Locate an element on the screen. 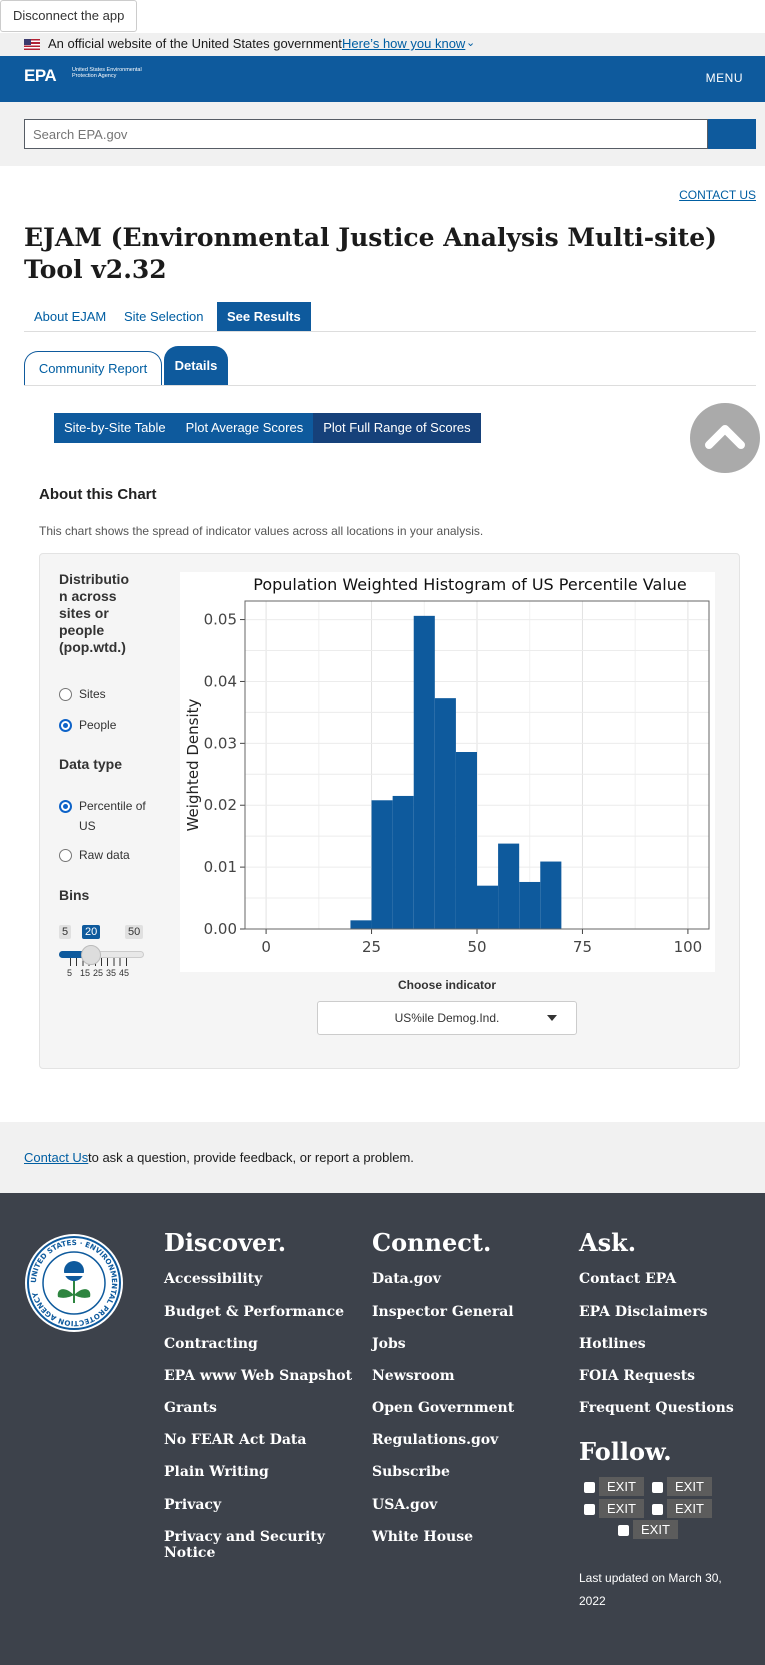 This screenshot has height=1665, width=765. bins-slider-fill is located at coordinates (75, 954).